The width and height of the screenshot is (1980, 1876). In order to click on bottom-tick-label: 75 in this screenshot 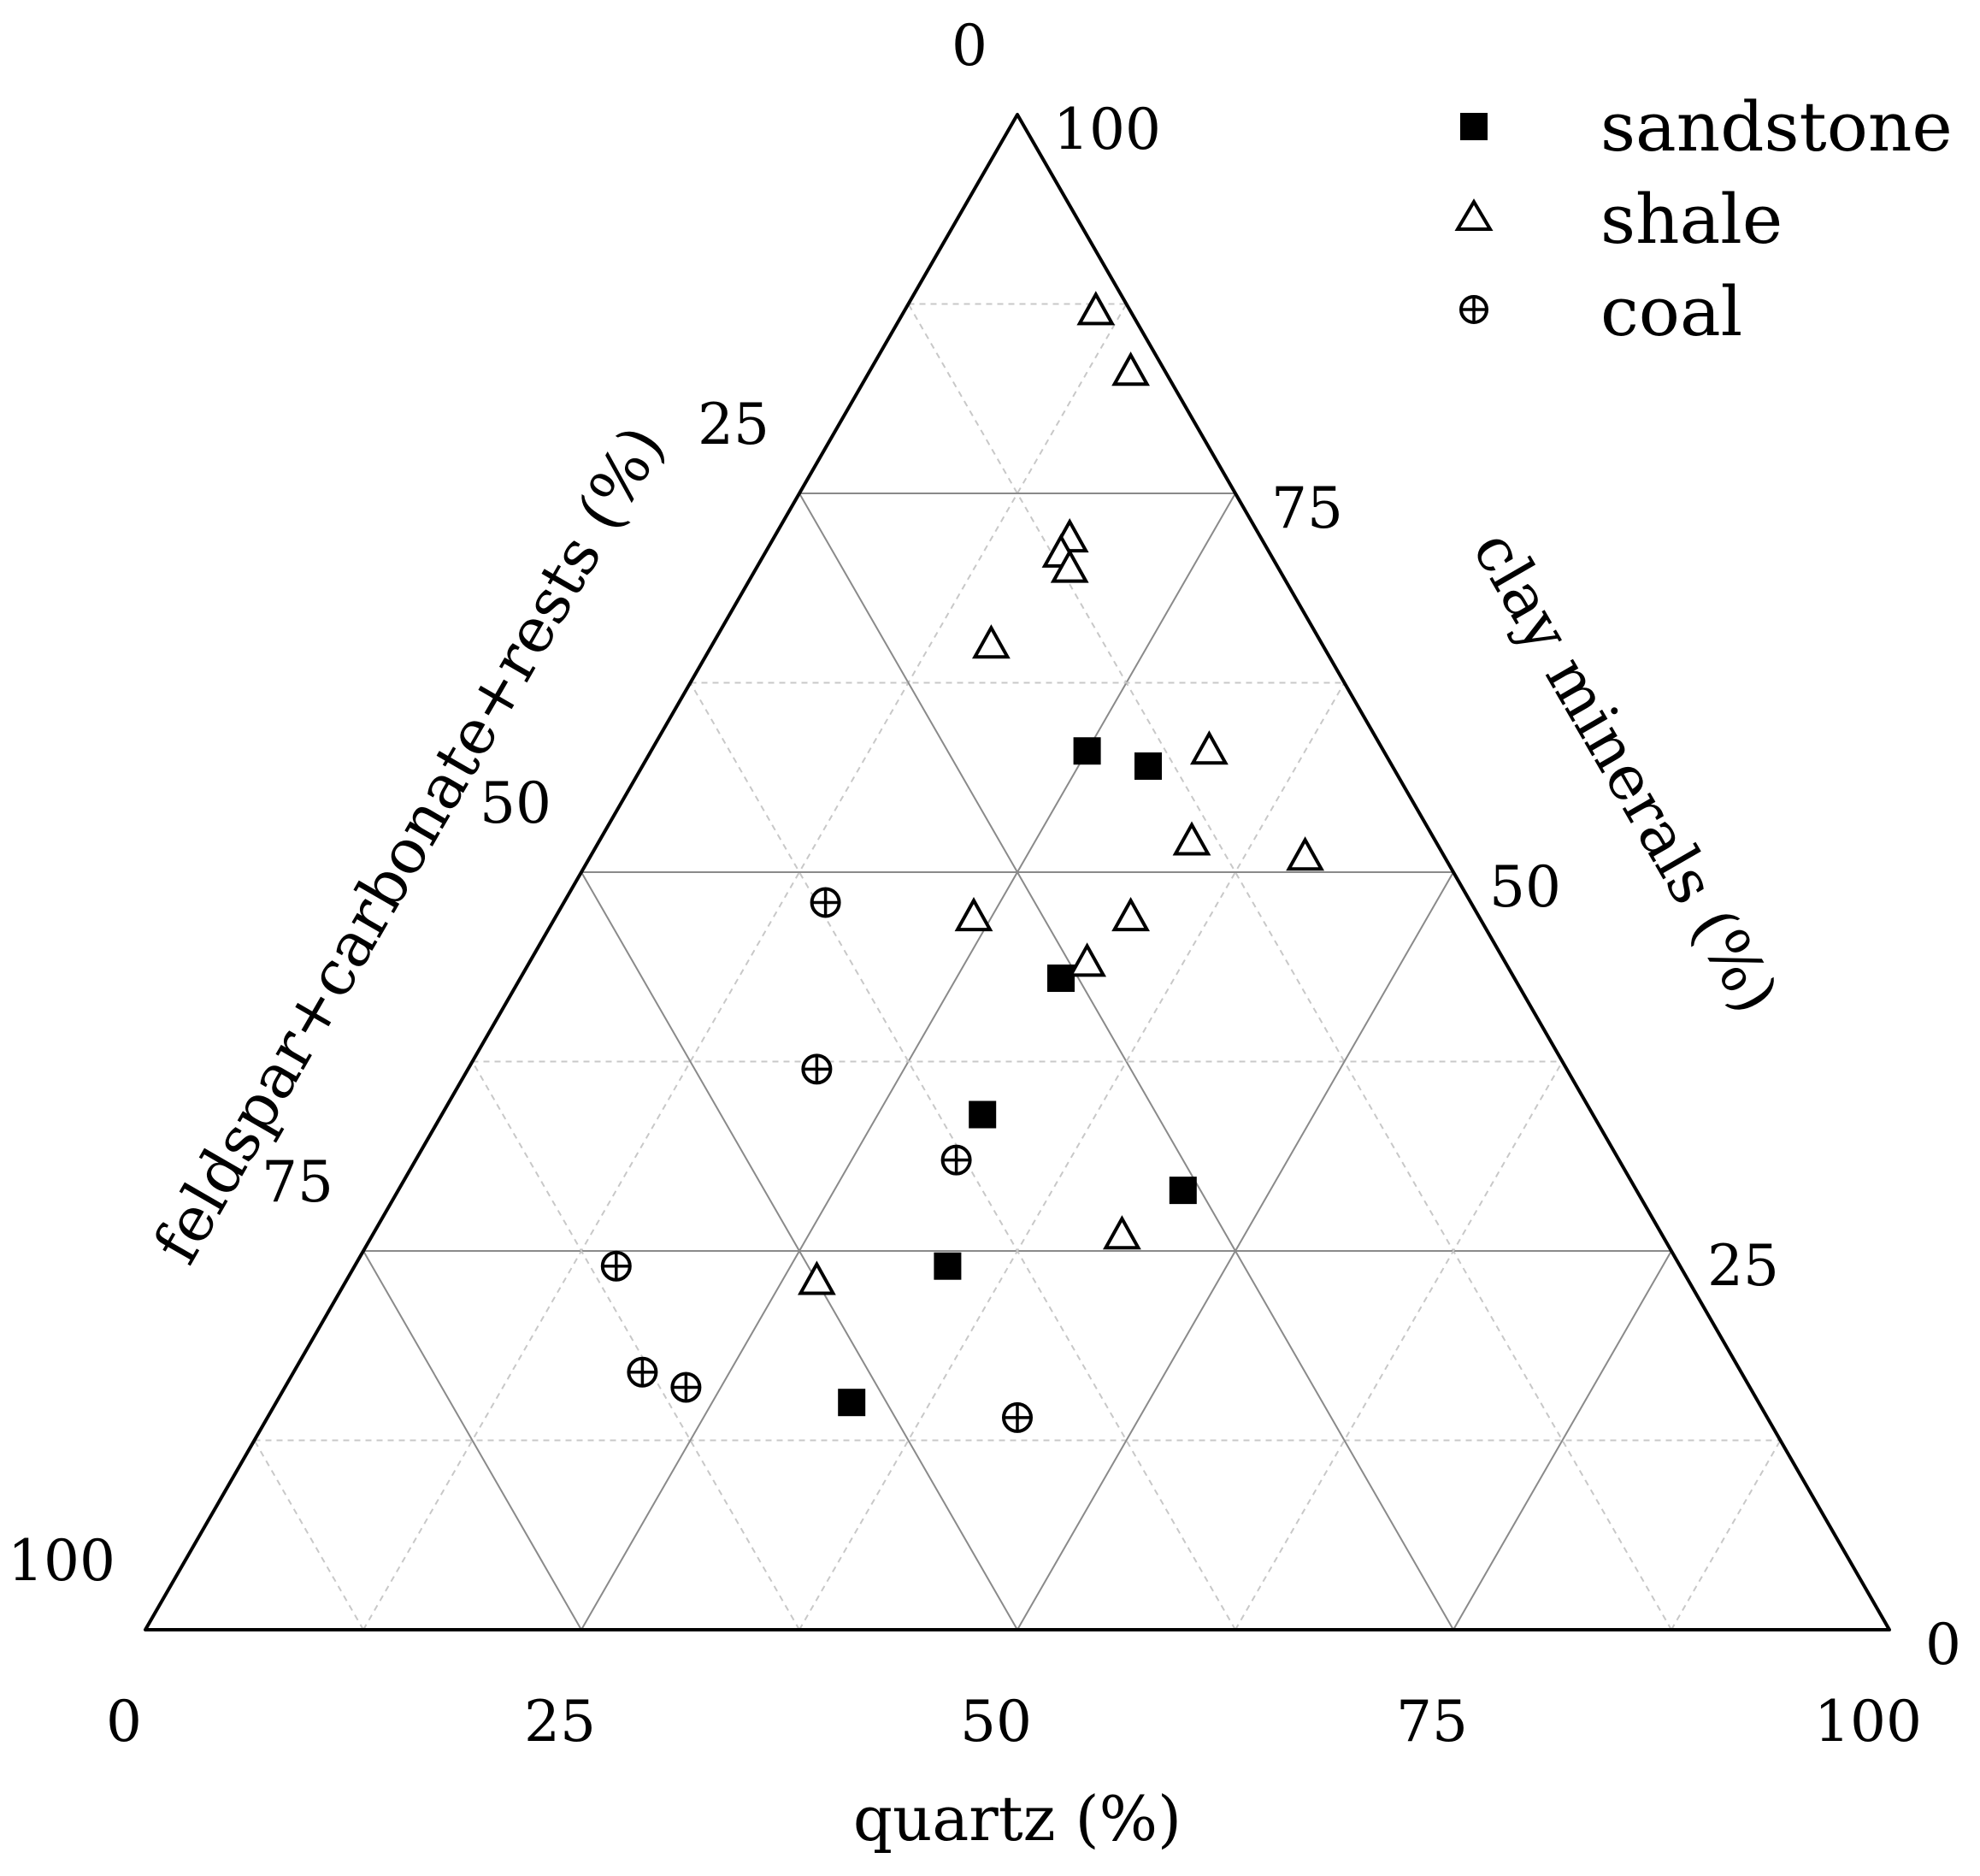, I will do `click(1432, 1722)`.